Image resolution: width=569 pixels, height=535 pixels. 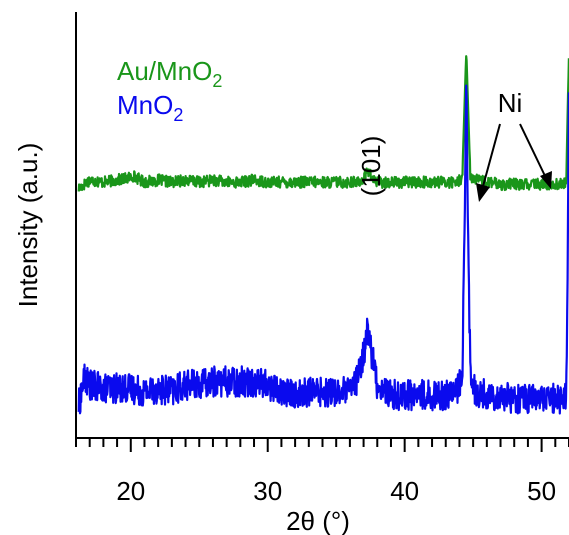 I want to click on ni-arrowhead-right, so click(x=546, y=180).